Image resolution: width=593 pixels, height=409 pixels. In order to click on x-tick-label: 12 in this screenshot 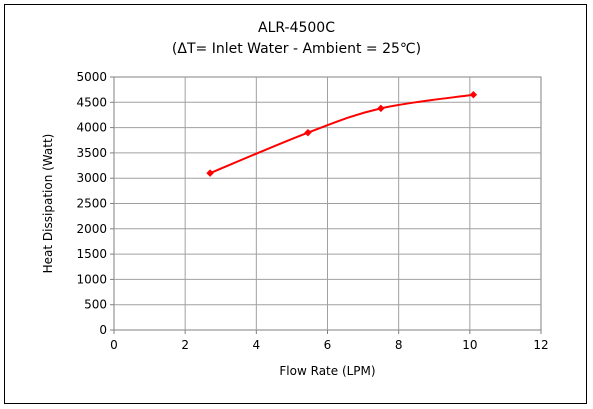, I will do `click(540, 345)`.